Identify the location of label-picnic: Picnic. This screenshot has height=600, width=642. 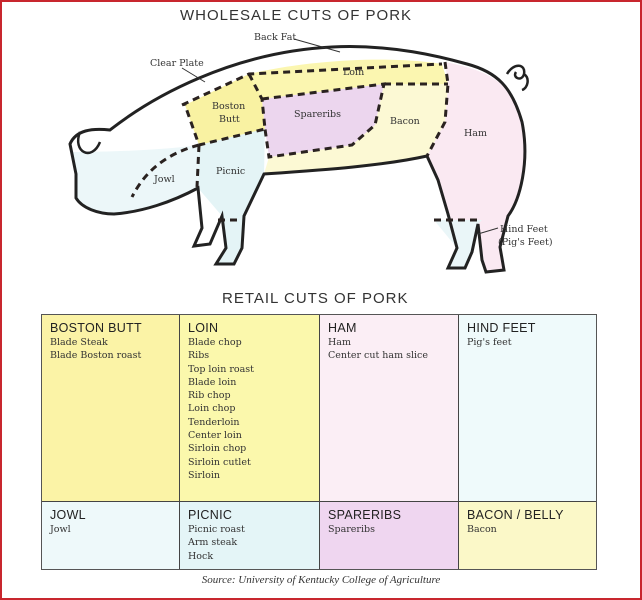
(230, 171).